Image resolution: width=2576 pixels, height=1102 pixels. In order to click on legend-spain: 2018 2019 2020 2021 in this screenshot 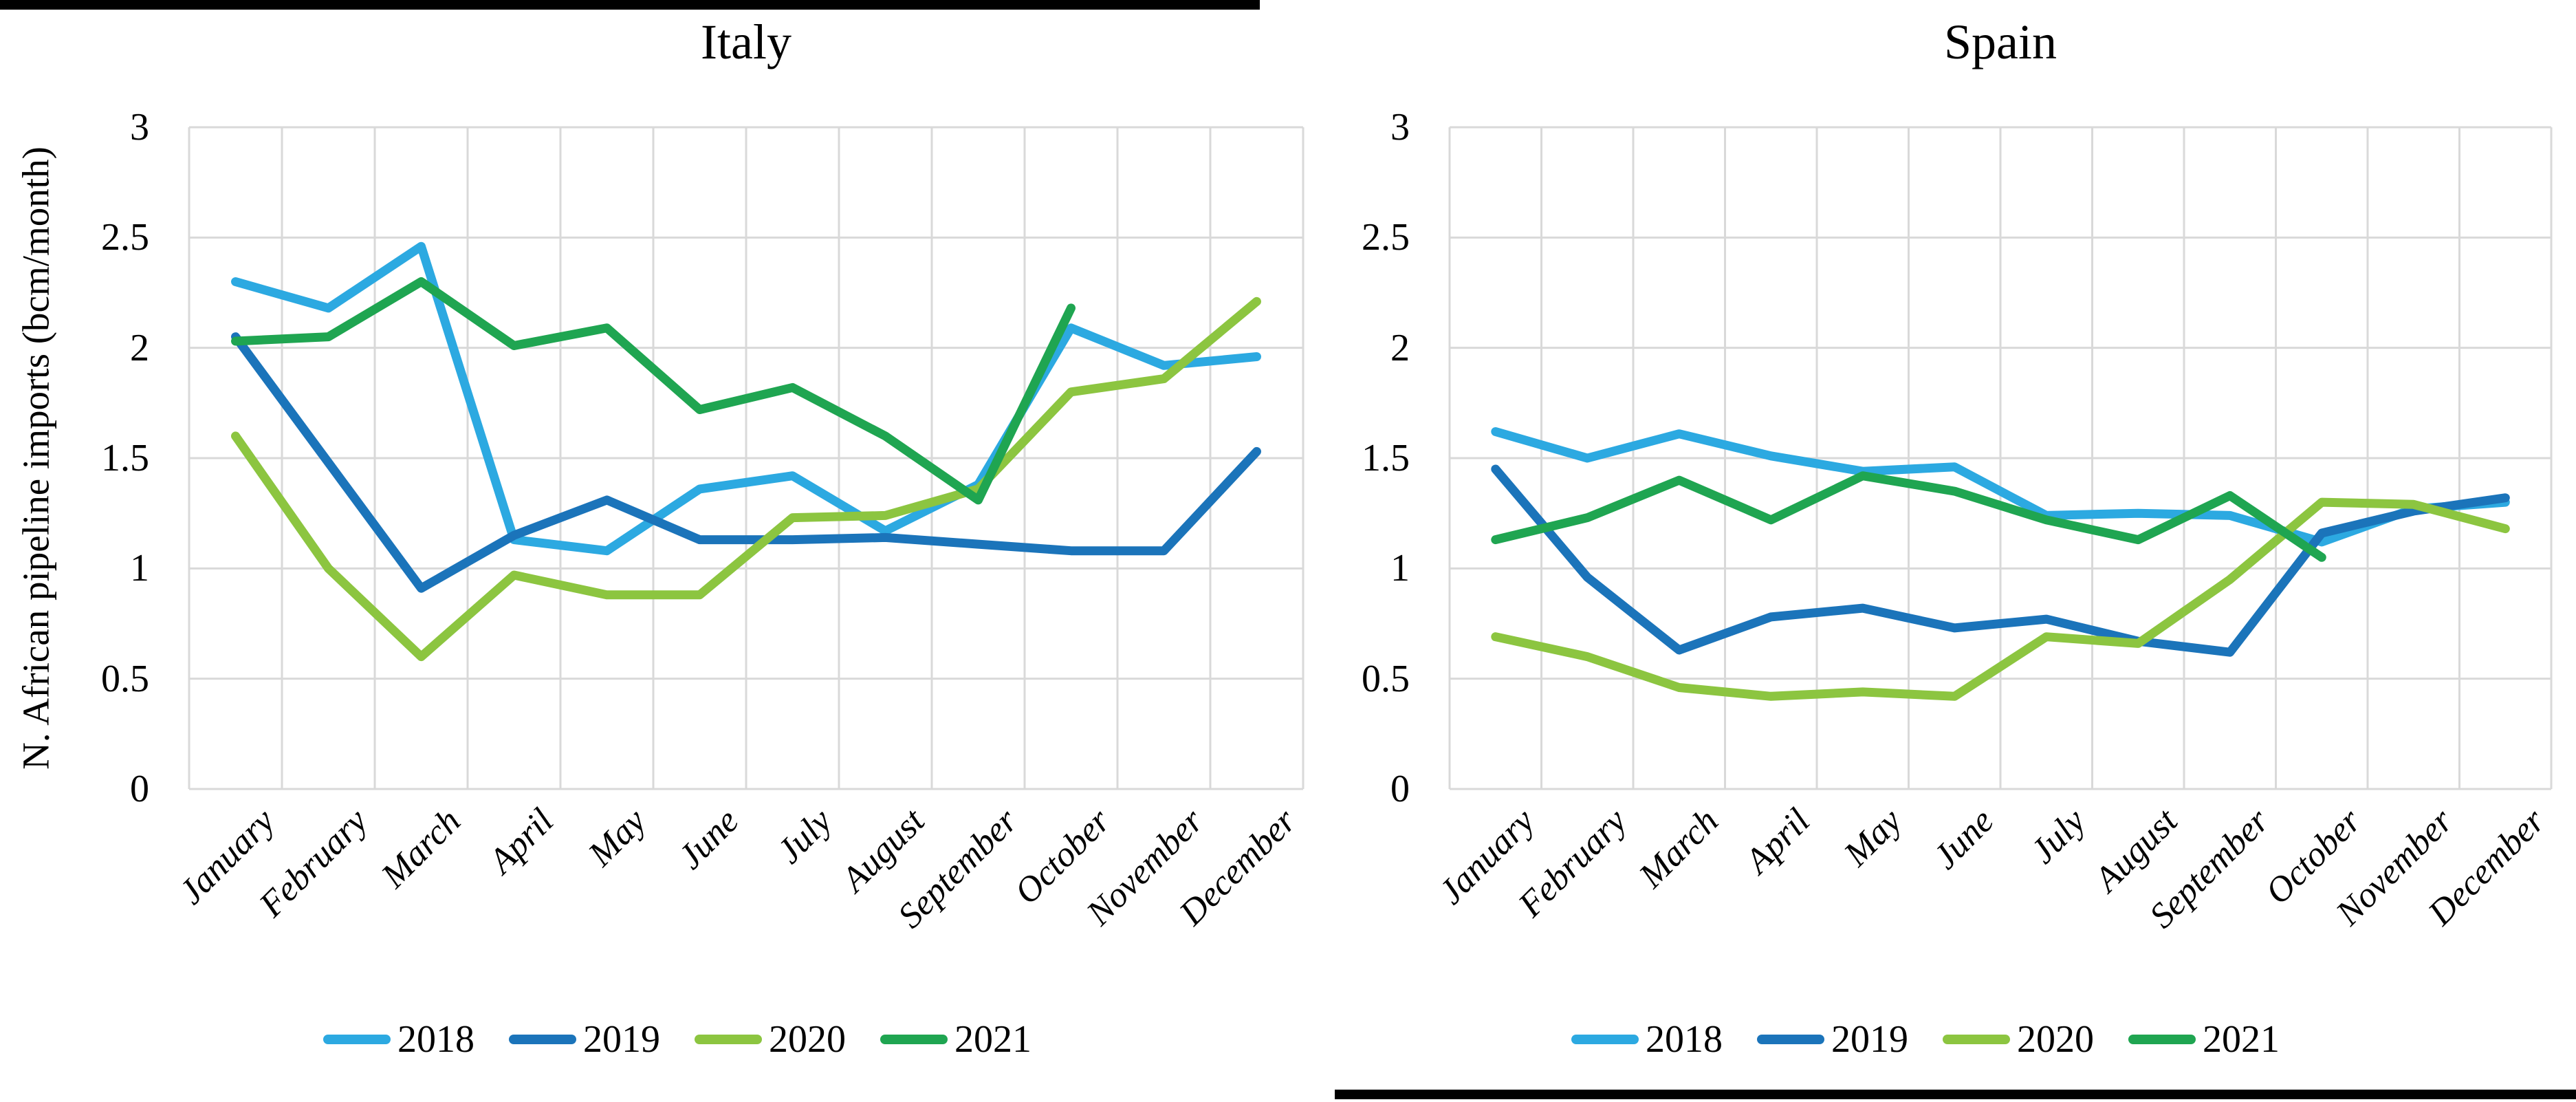, I will do `click(1926, 1039)`.